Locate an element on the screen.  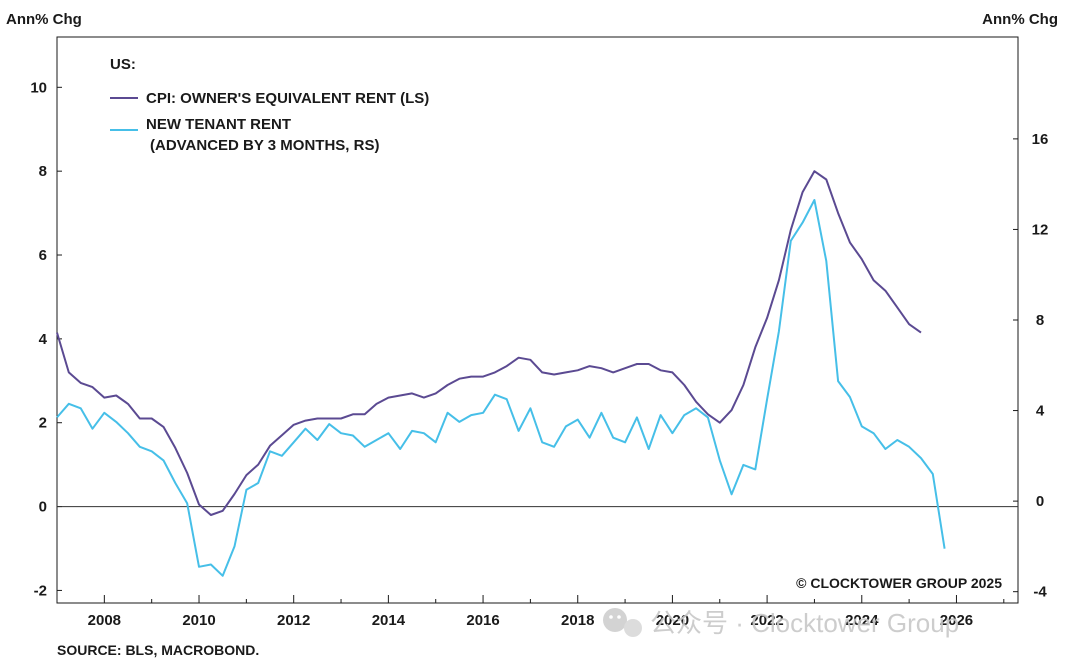
source-note: SOURCE: BLS, MACROBOND. is located at coordinates (158, 650).